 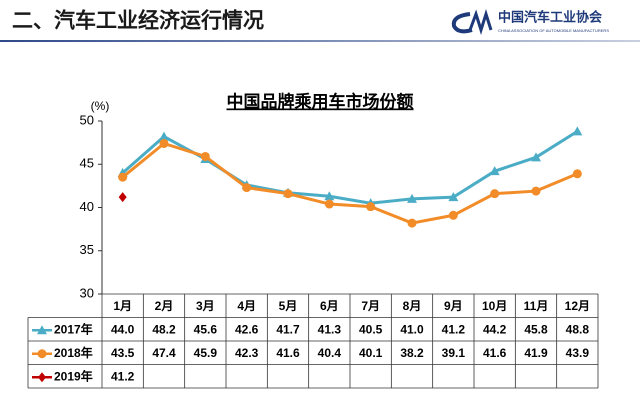 I want to click on x-tick-label: 5月, so click(x=288, y=306).